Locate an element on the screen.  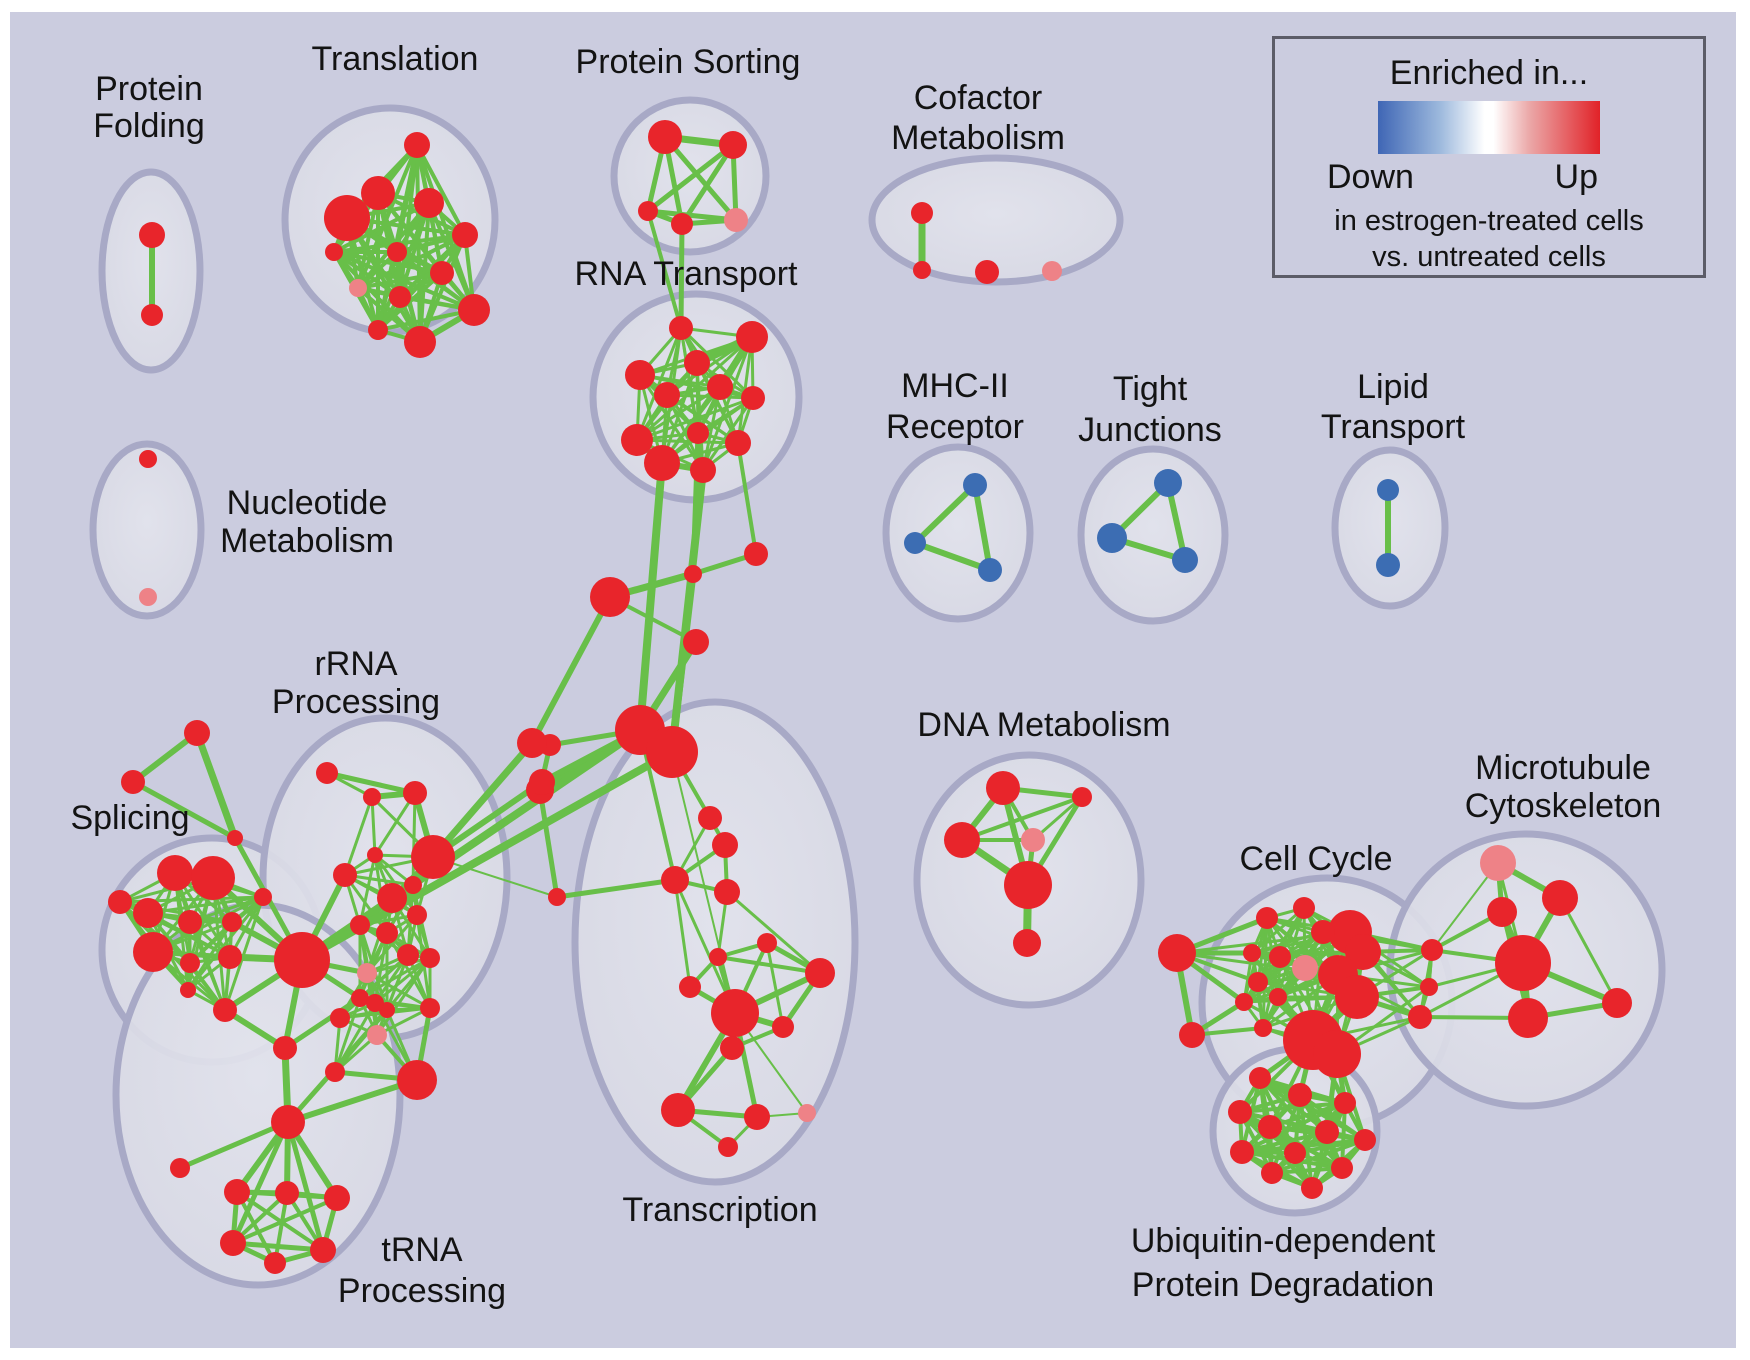
cluster-label-microtubule: Cytoskeleton is located at coordinates (1563, 806).